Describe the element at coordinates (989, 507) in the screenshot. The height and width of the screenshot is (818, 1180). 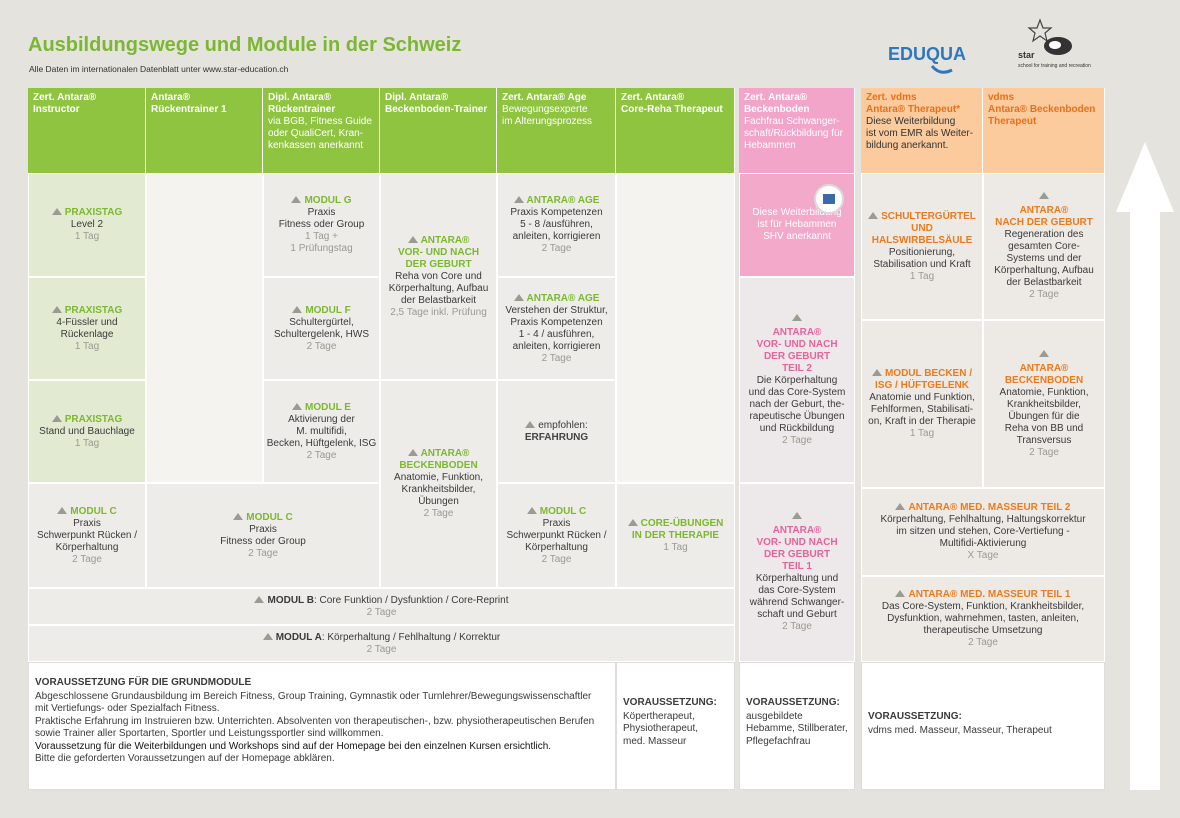
I see `cell-title-text: ANTARA® MED. MASSEUR TEIL 2` at that location.